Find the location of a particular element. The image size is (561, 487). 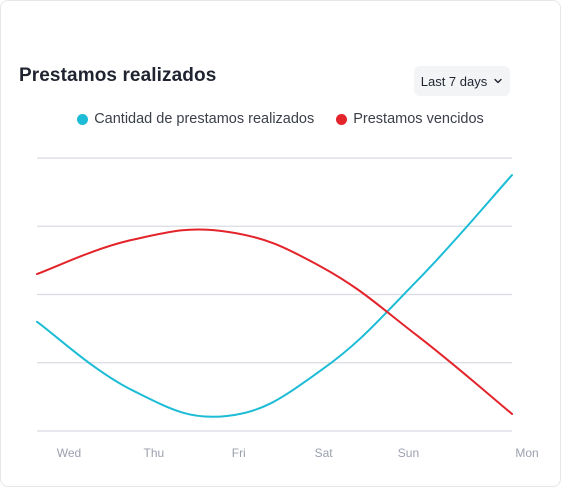

legend-label-cantidad: Cantidad de prestamos realizados is located at coordinates (204, 119).